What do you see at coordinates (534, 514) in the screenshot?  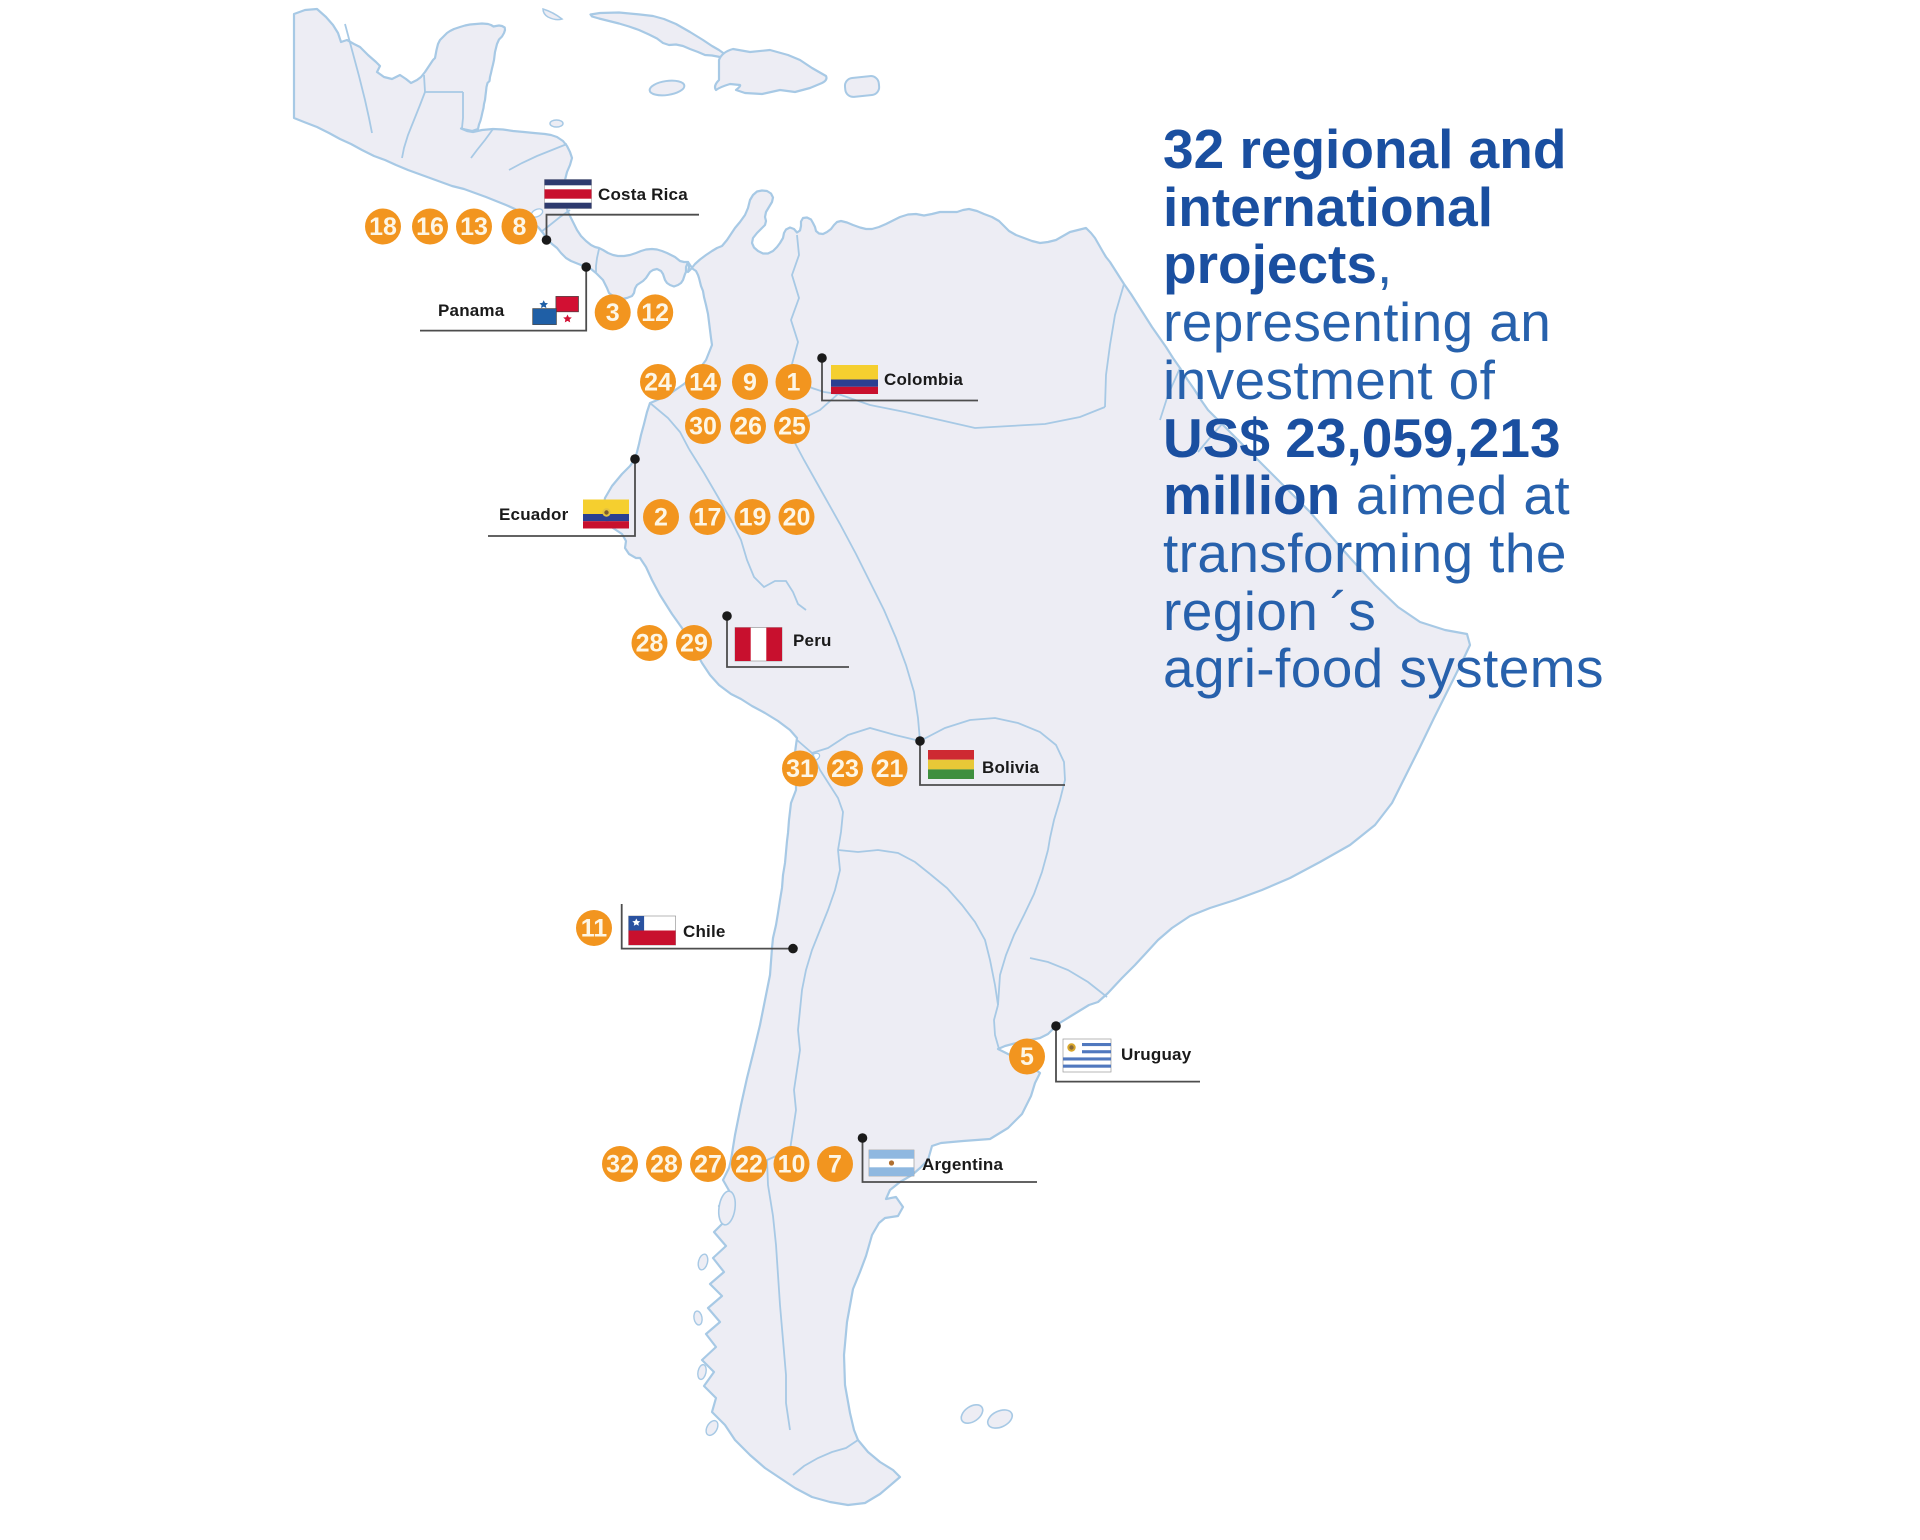 I see `svg-text: Ecuador` at bounding box center [534, 514].